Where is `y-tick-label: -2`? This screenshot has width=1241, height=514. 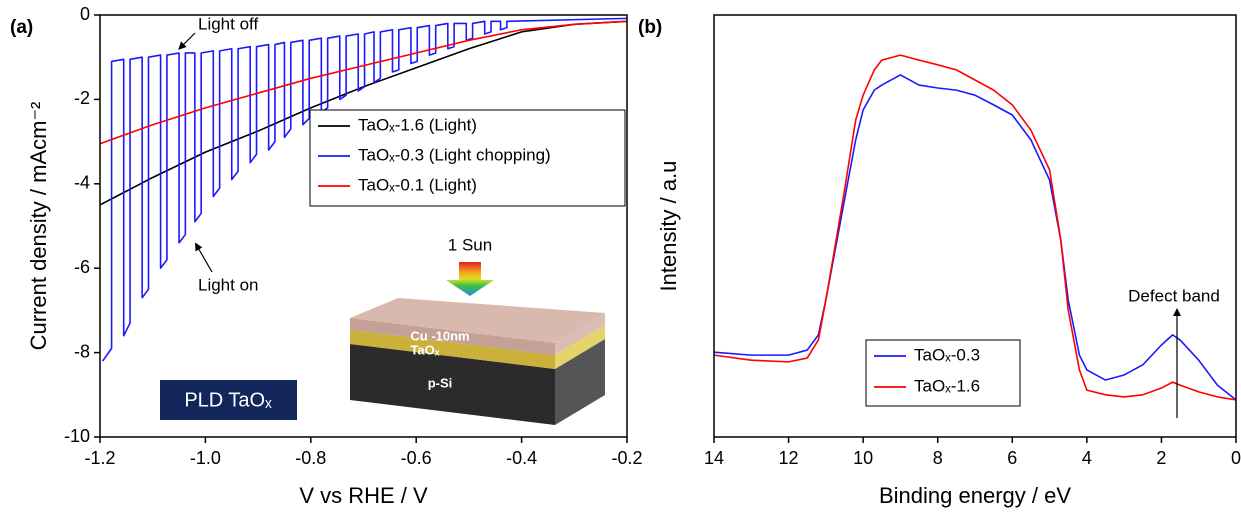
y-tick-label: -2 is located at coordinates (82, 98).